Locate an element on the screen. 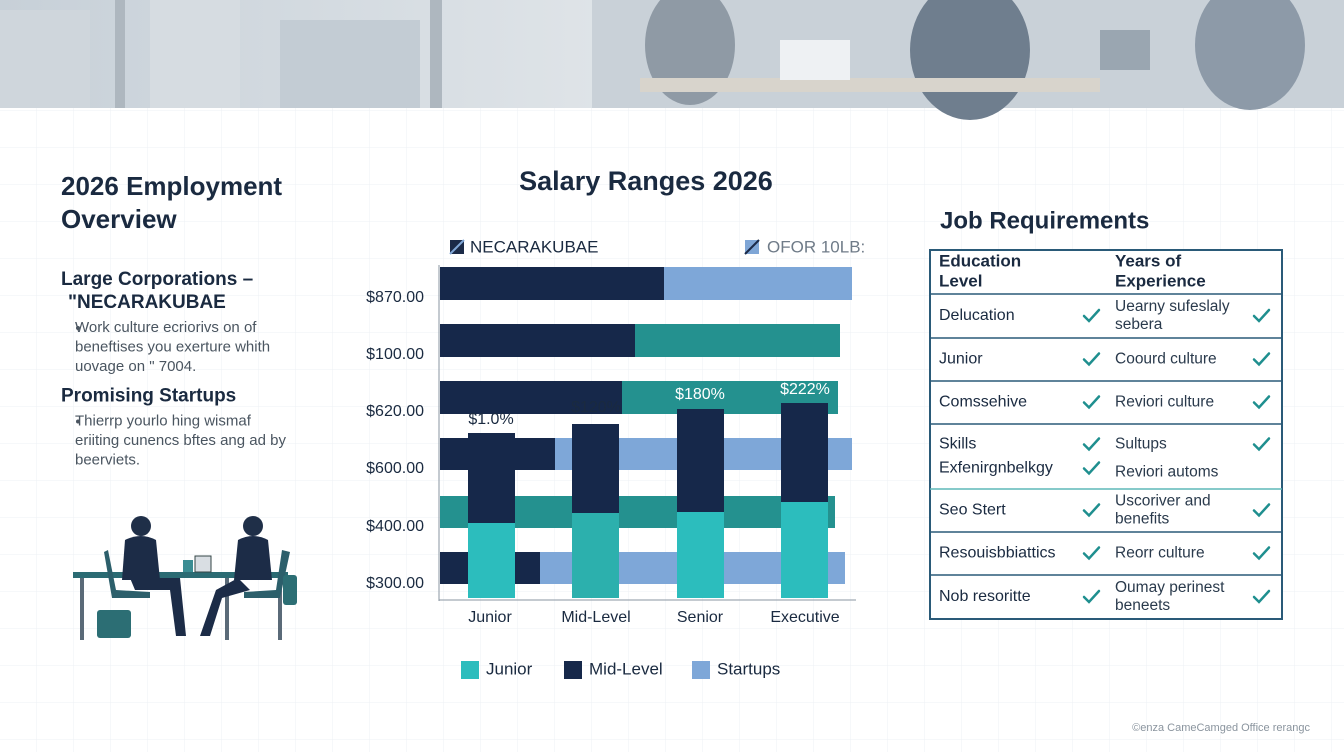  table-cell: Skills is located at coordinates (957, 444).